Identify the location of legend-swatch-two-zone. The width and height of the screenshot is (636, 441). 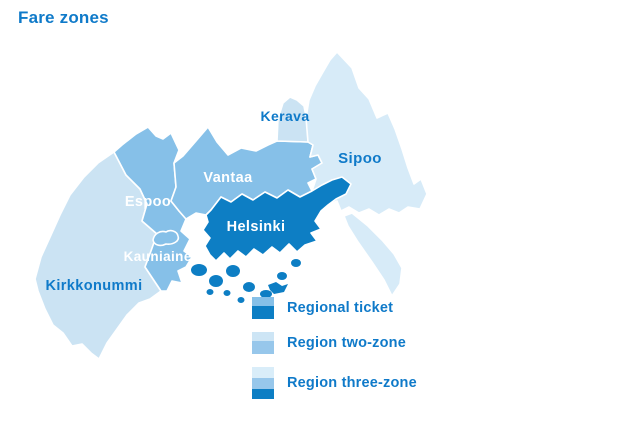
(263, 343).